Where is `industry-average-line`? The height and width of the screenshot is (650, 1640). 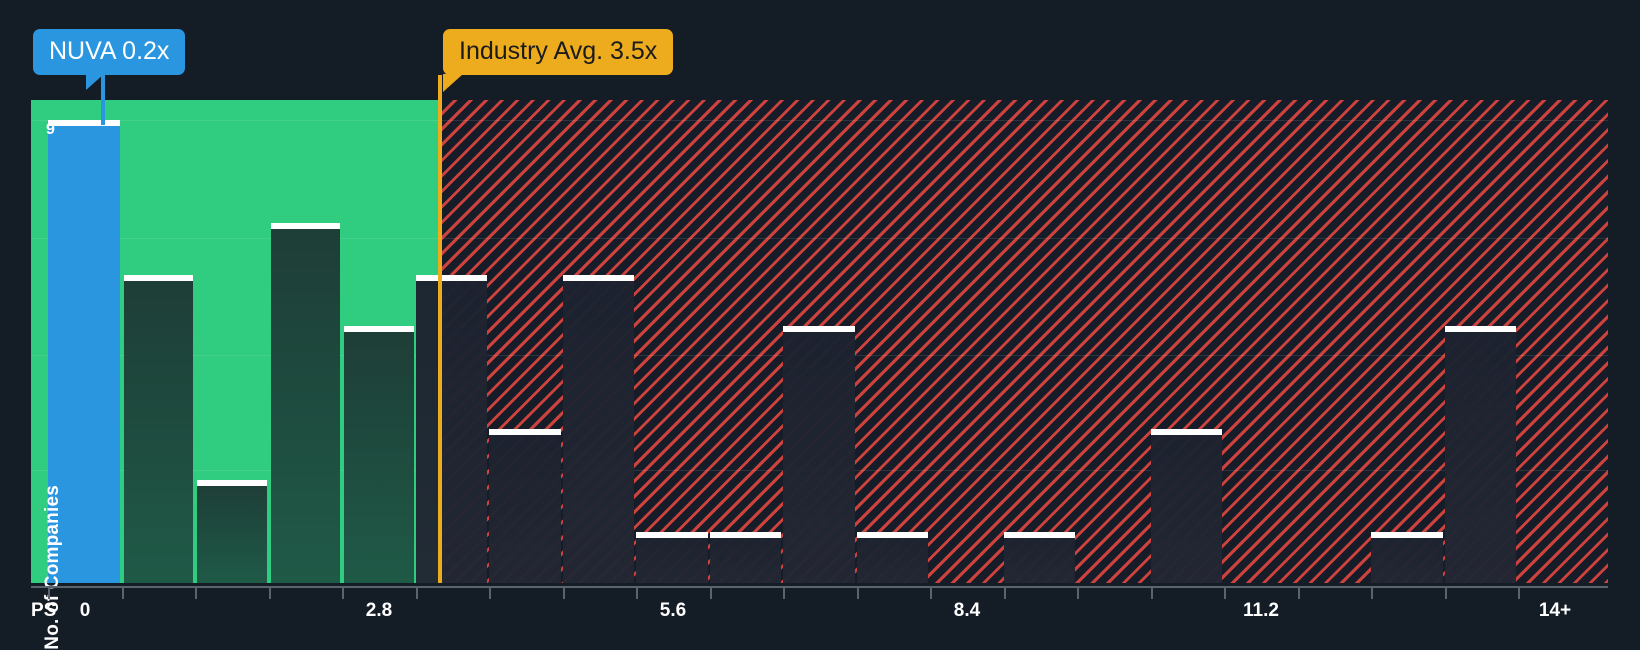
industry-average-line is located at coordinates (440, 329).